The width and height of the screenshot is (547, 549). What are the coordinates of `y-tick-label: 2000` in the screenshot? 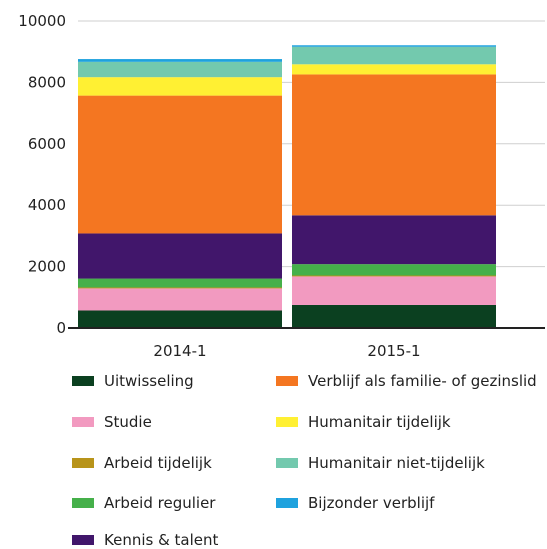 It's located at (47, 267).